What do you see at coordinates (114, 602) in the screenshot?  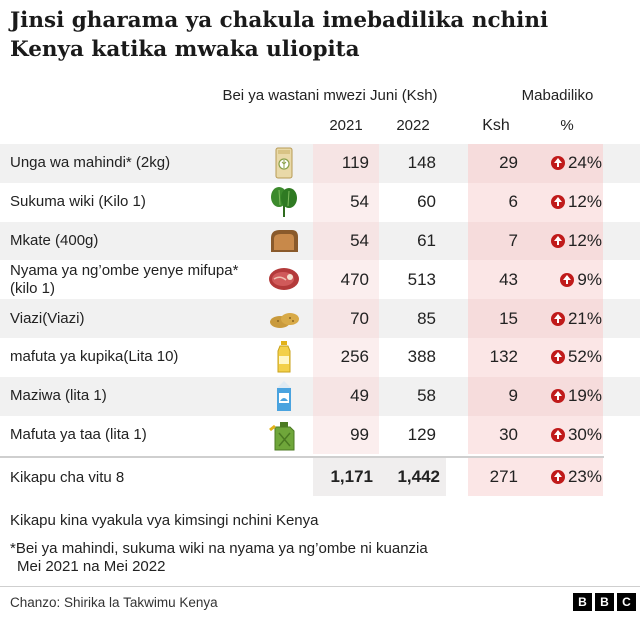 I see `source-text: Chanzo: Shirika la Takwimu Kenya` at bounding box center [114, 602].